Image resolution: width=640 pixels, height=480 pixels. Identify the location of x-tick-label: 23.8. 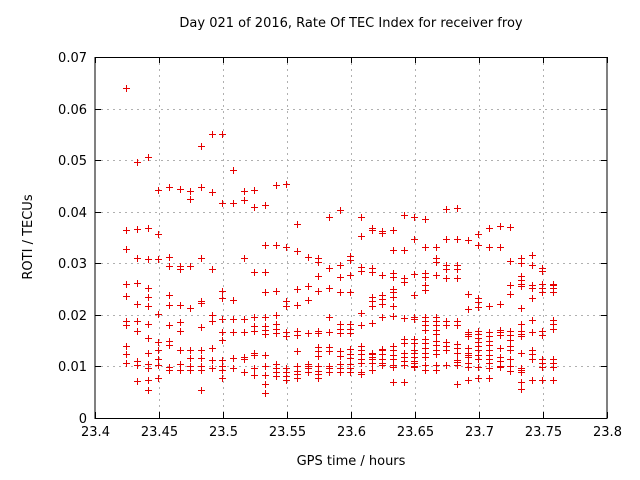
(607, 432).